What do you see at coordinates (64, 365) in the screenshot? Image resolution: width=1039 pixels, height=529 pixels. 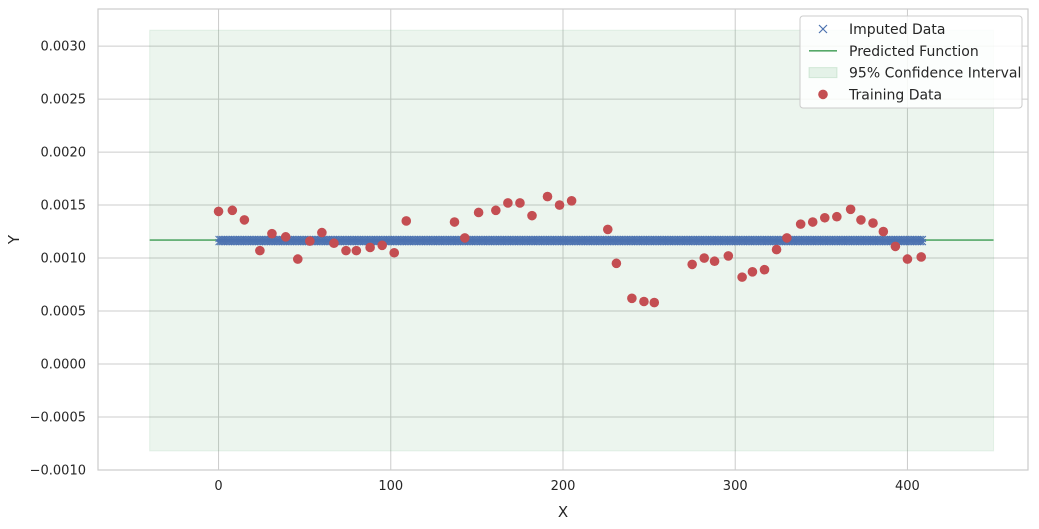 I see `y-tick-label-2: 0.0000` at bounding box center [64, 365].